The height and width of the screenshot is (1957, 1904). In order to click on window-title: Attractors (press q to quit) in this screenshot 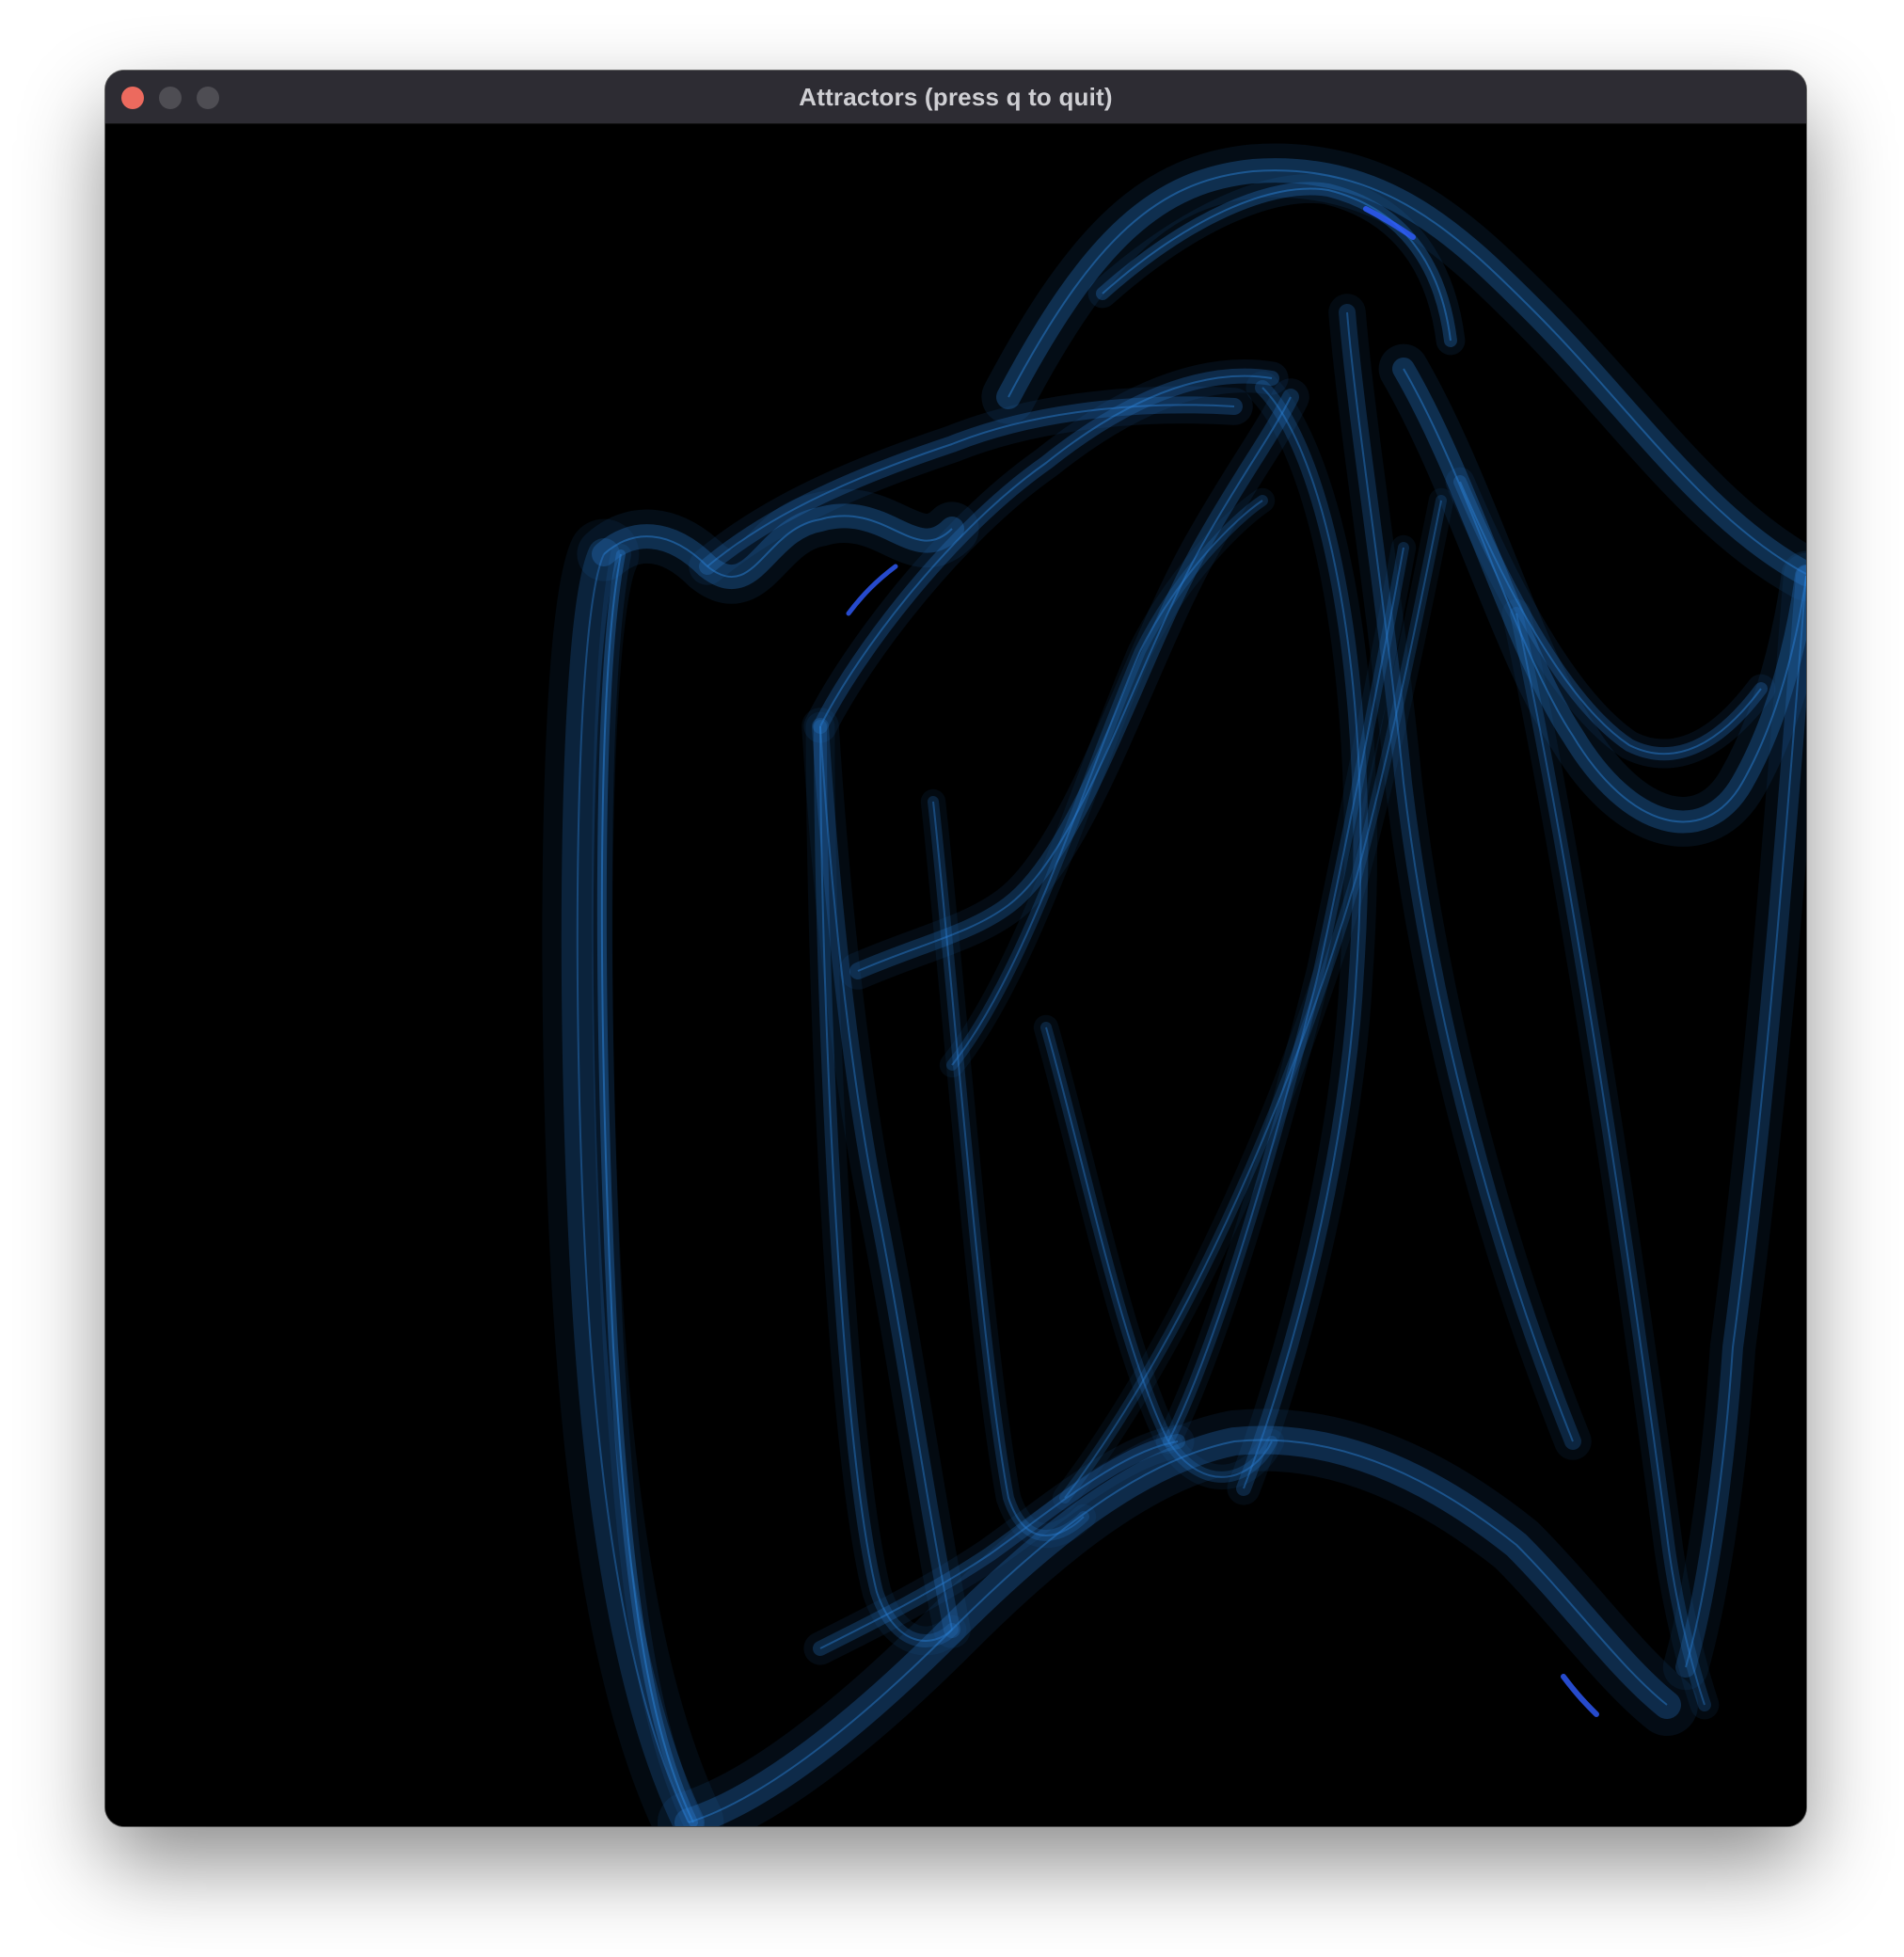, I will do `click(956, 97)`.